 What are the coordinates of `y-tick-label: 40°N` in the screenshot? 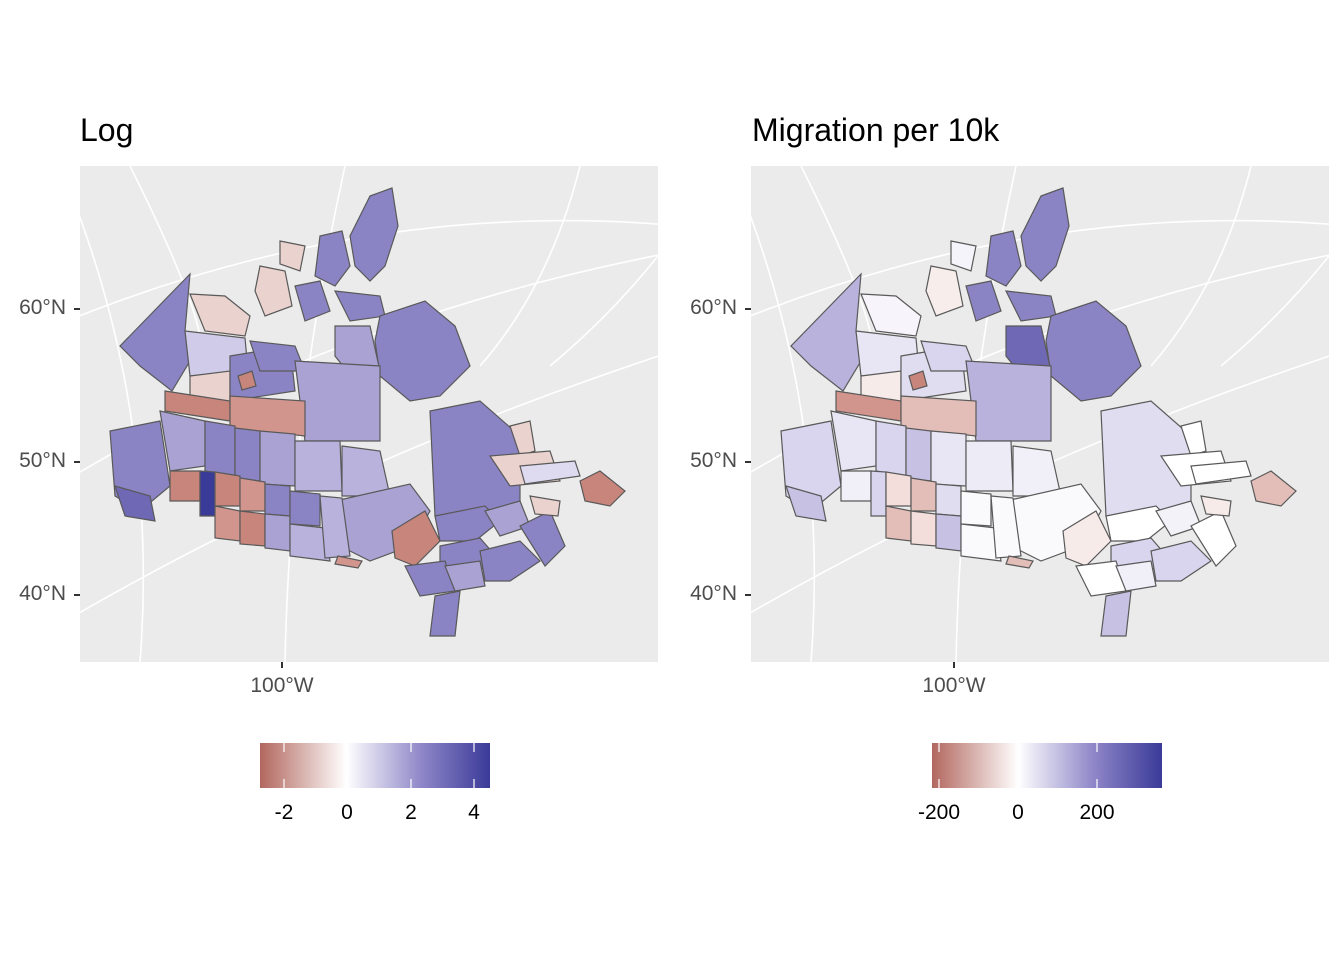 It's located at (713, 593).